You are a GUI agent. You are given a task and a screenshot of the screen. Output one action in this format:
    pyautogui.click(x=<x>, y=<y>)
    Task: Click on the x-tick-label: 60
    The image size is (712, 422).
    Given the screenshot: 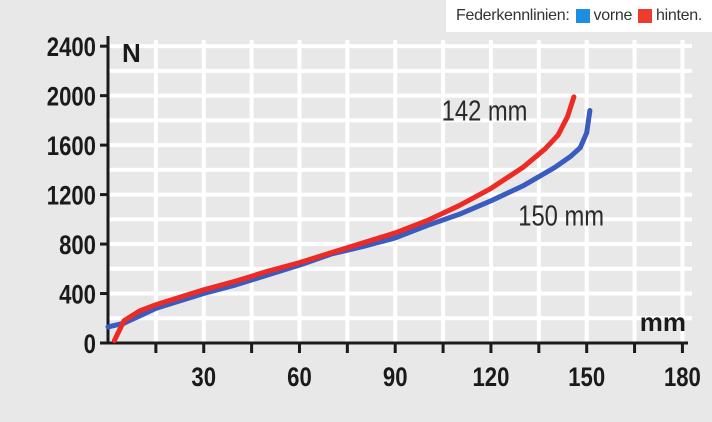 What is the action you would take?
    pyautogui.click(x=299, y=378)
    